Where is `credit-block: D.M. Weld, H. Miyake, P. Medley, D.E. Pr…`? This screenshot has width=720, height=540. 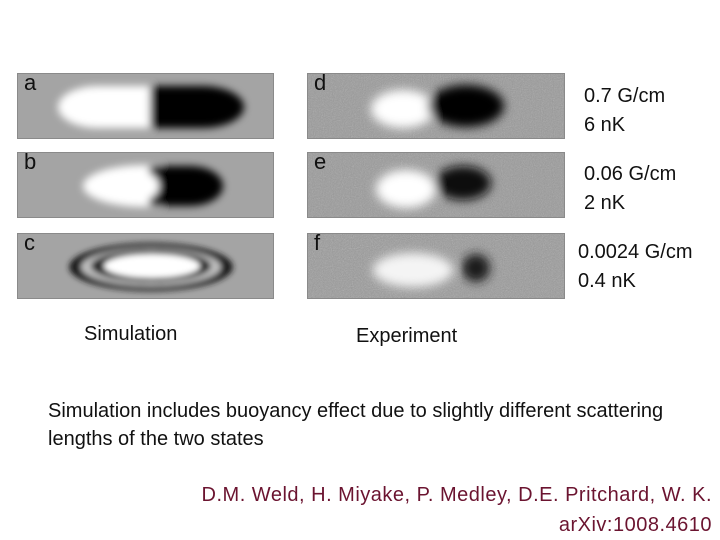
credit-block: D.M. Weld, H. Miyake, P. Medley, D.E. Pr… is located at coordinates (457, 510).